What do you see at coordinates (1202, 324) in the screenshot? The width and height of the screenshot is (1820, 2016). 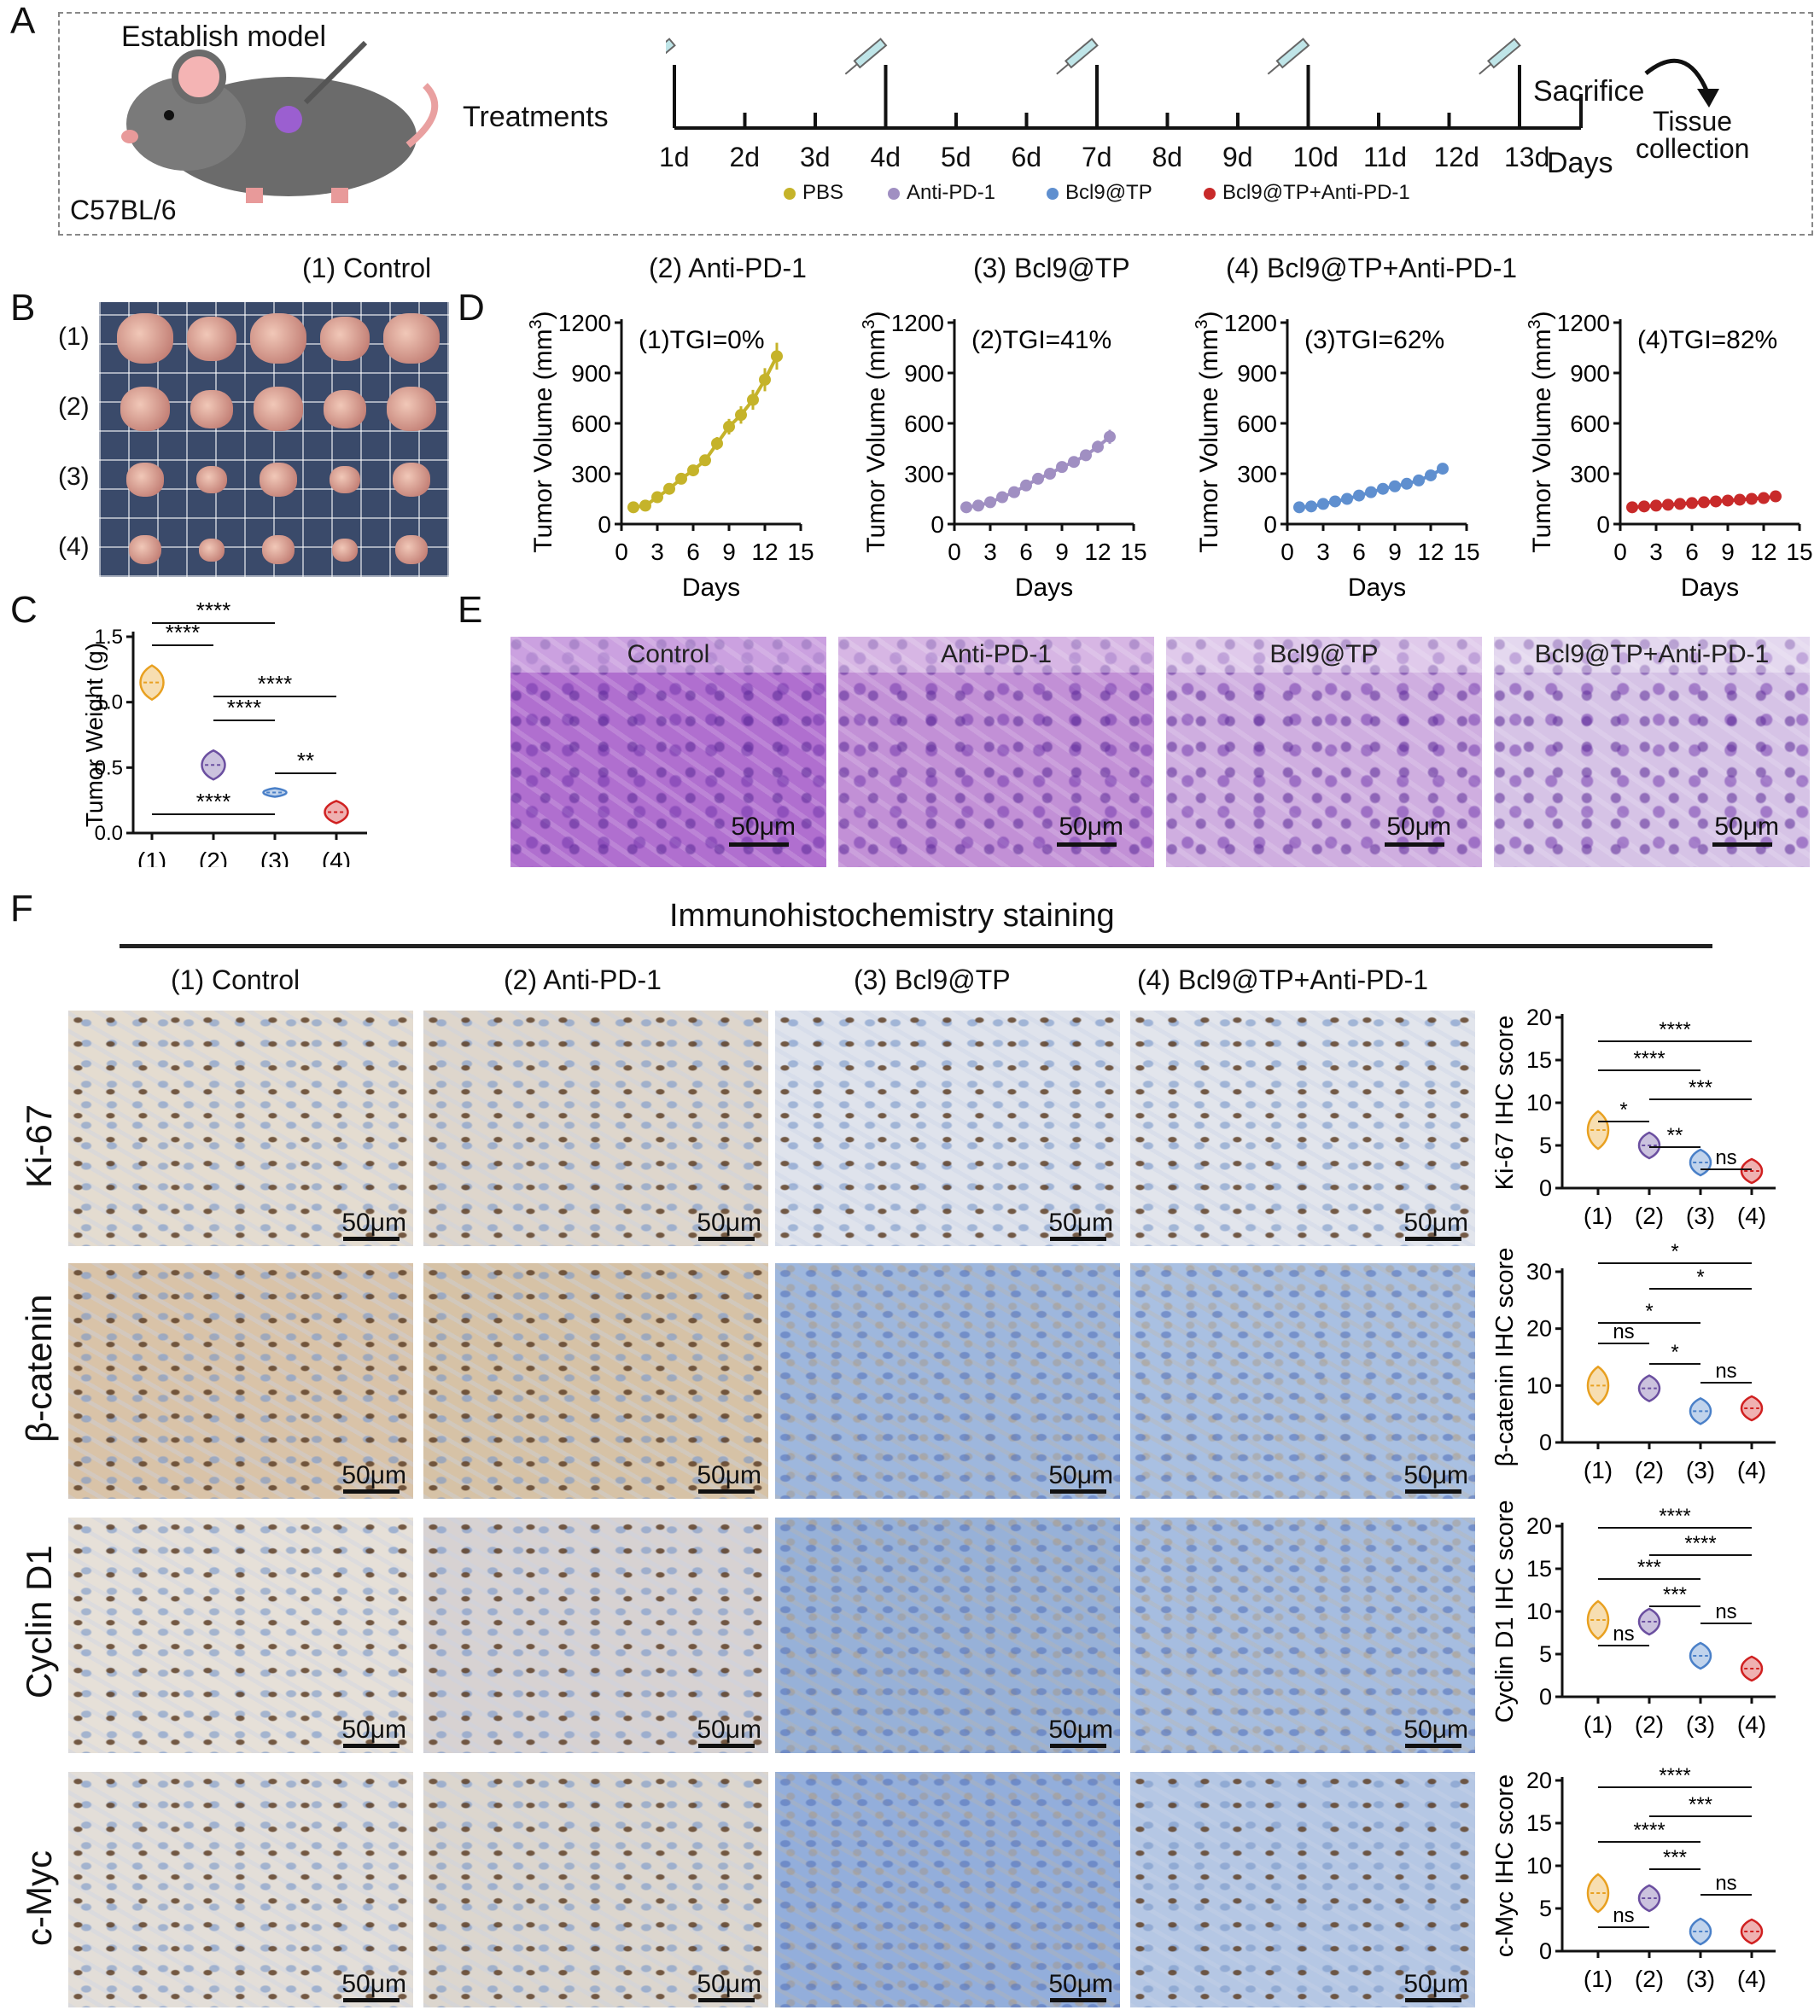 I see `d-ylabel-sup: 3` at bounding box center [1202, 324].